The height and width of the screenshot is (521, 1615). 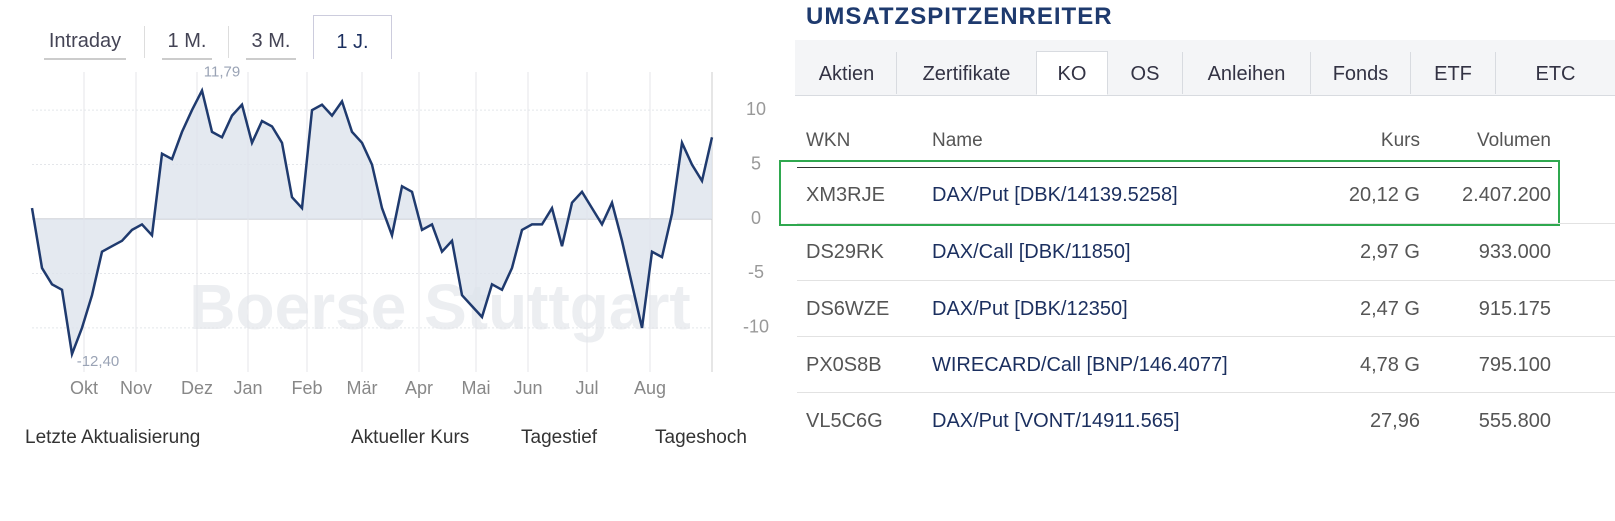 What do you see at coordinates (559, 437) in the screenshot?
I see `quote-label: Tagestief` at bounding box center [559, 437].